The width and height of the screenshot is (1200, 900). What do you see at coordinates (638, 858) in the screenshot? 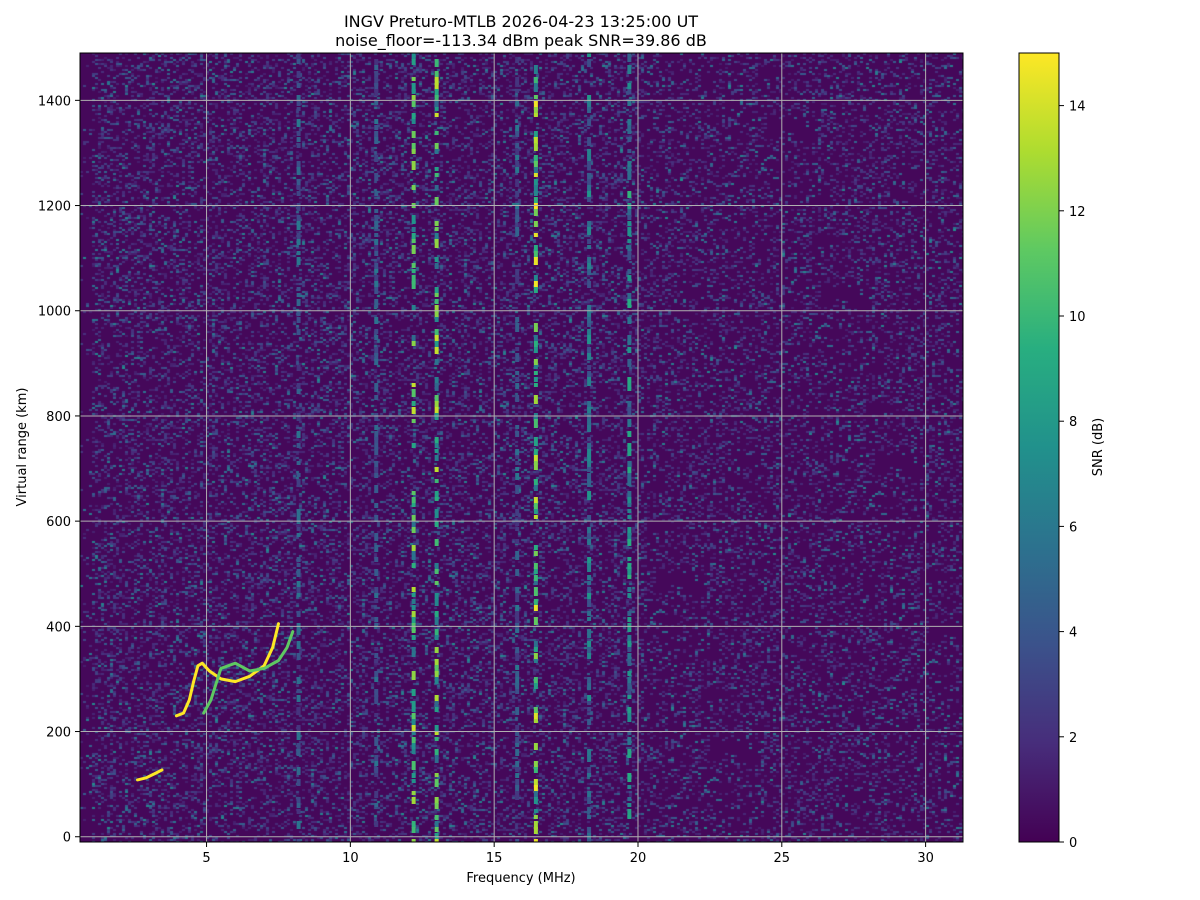
I see `x-tick-label: 20` at bounding box center [638, 858].